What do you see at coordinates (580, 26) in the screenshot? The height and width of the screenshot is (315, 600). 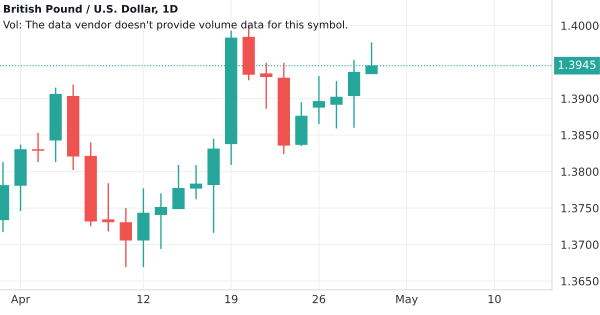 I see `y-tick-label: 1.4000` at bounding box center [580, 26].